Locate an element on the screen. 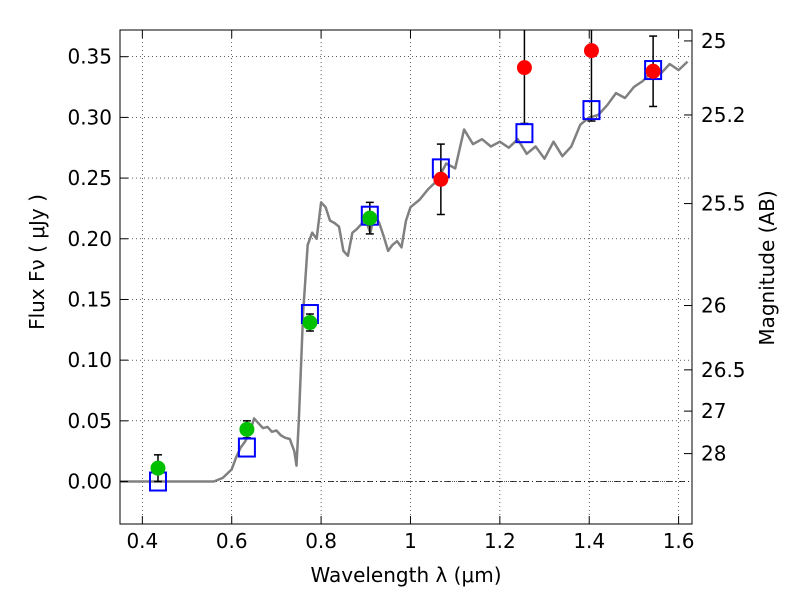  magnitude-tick-label: 27 is located at coordinates (713, 411).